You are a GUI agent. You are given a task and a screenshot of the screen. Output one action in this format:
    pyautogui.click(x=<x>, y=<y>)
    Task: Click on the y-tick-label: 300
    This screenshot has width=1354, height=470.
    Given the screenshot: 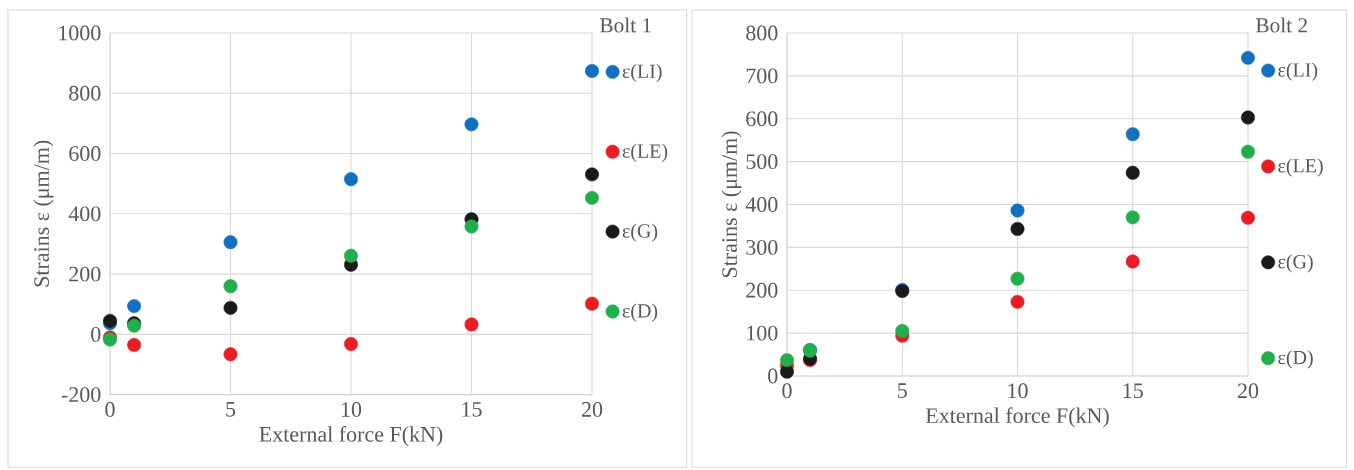 What is the action you would take?
    pyautogui.click(x=762, y=247)
    